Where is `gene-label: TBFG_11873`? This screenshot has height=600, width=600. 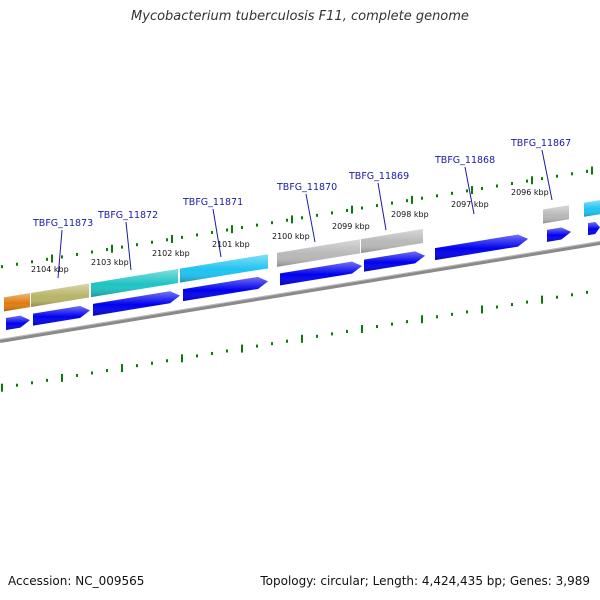 gene-label: TBFG_11873 is located at coordinates (62, 223).